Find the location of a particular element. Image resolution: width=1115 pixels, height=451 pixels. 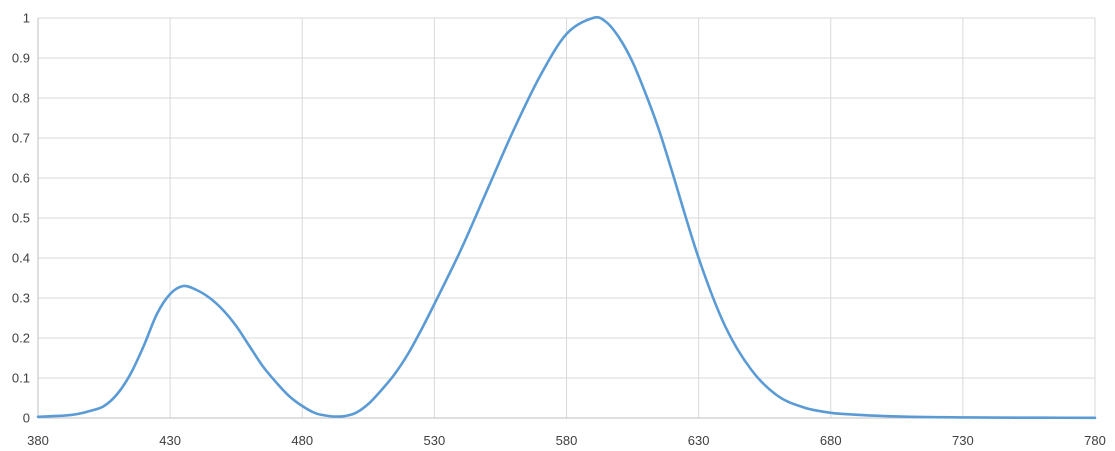

y-tick-label: 0.4 is located at coordinates (21, 258).